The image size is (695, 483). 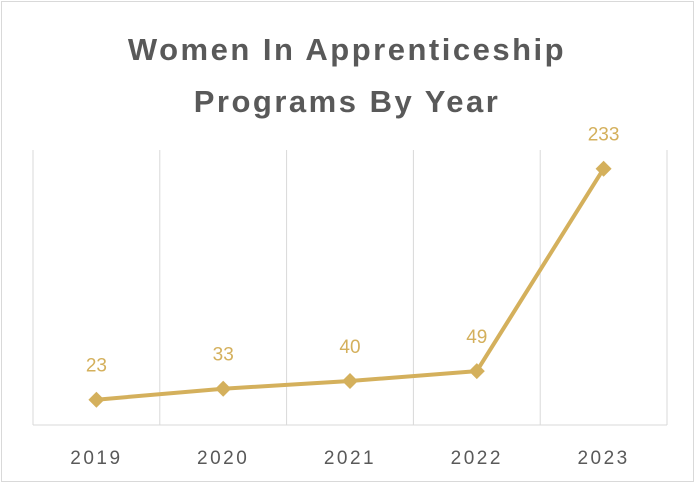 What do you see at coordinates (476, 337) in the screenshot?
I see `data-label: 49` at bounding box center [476, 337].